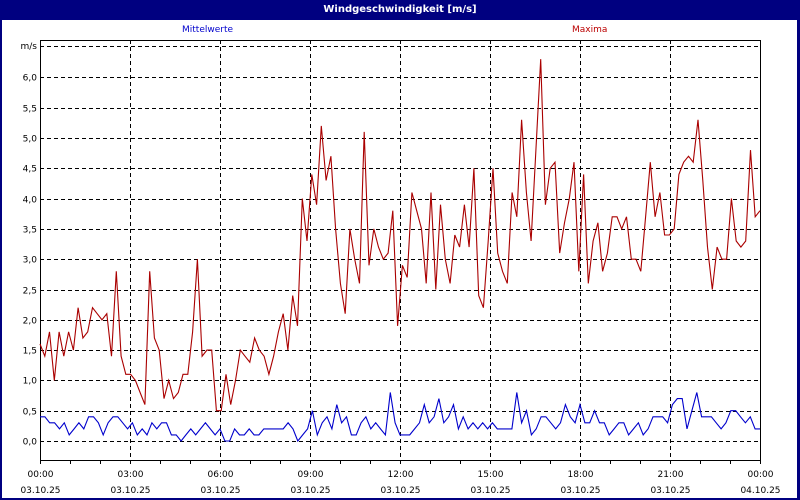 Image resolution: width=800 pixels, height=500 pixels. I want to click on chart-title: Windgeschwindigkeit [m/s], so click(400, 9).